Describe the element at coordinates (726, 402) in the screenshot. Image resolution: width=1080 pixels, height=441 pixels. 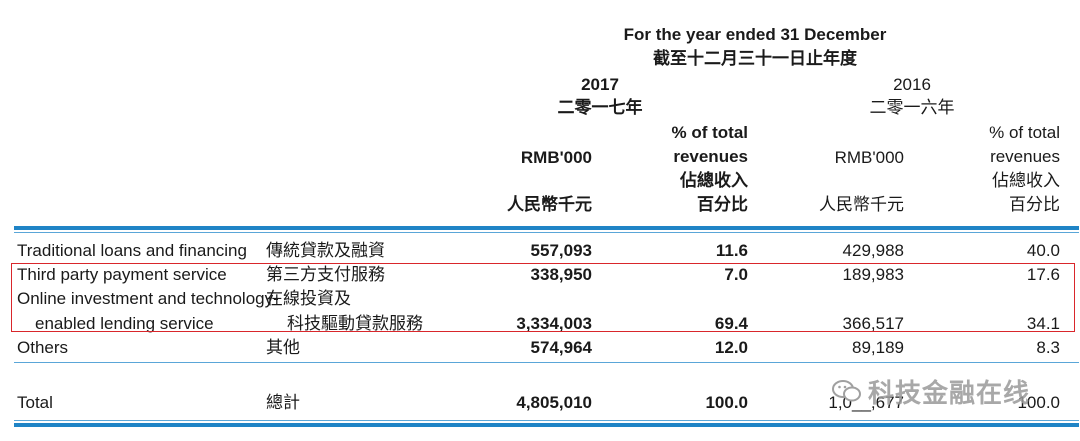
I see `total-pct-2017: 100.0` at that location.